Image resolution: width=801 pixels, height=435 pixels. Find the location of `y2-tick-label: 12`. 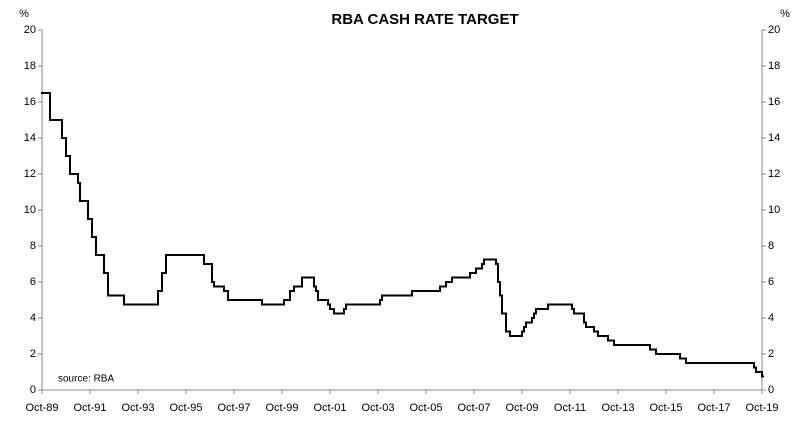

y2-tick-label: 12 is located at coordinates (774, 174).